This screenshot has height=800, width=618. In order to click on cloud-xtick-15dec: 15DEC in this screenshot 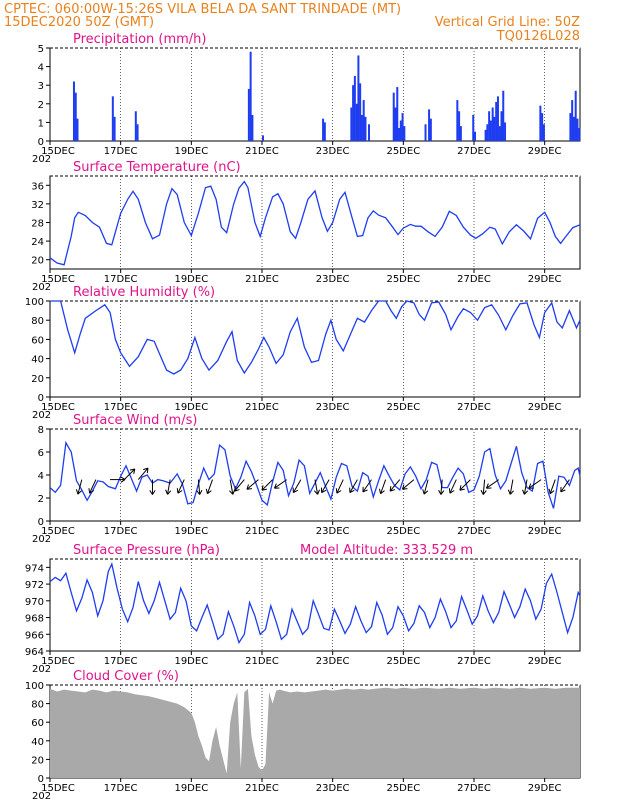, I will do `click(58, 788)`.